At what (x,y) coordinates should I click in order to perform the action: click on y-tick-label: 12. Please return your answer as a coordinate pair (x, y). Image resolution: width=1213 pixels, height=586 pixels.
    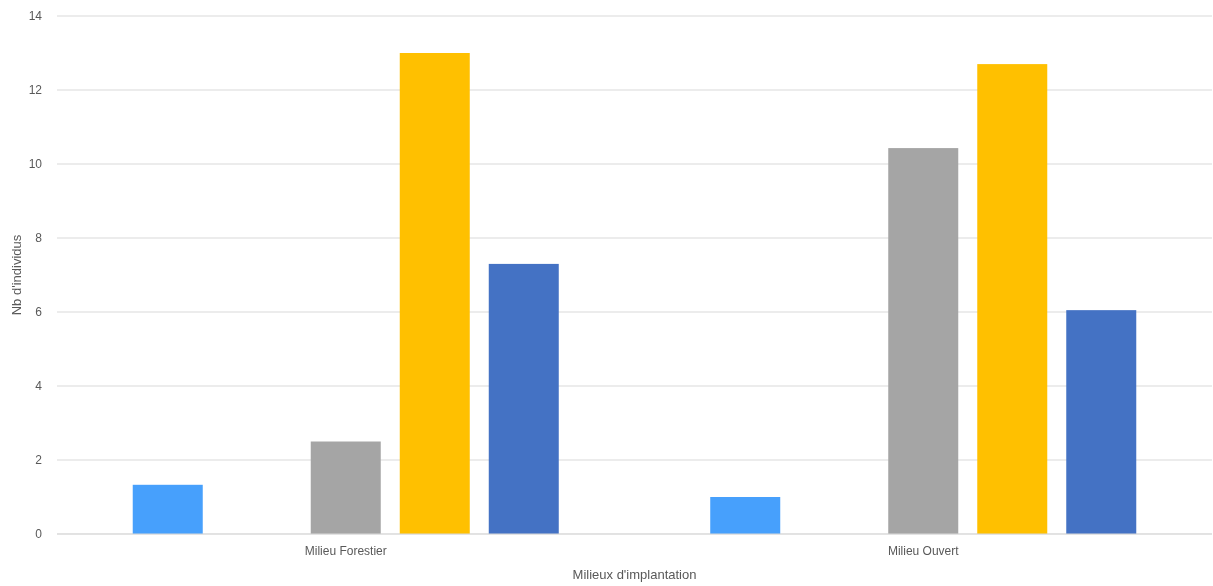
    Looking at the image, I should click on (35, 90).